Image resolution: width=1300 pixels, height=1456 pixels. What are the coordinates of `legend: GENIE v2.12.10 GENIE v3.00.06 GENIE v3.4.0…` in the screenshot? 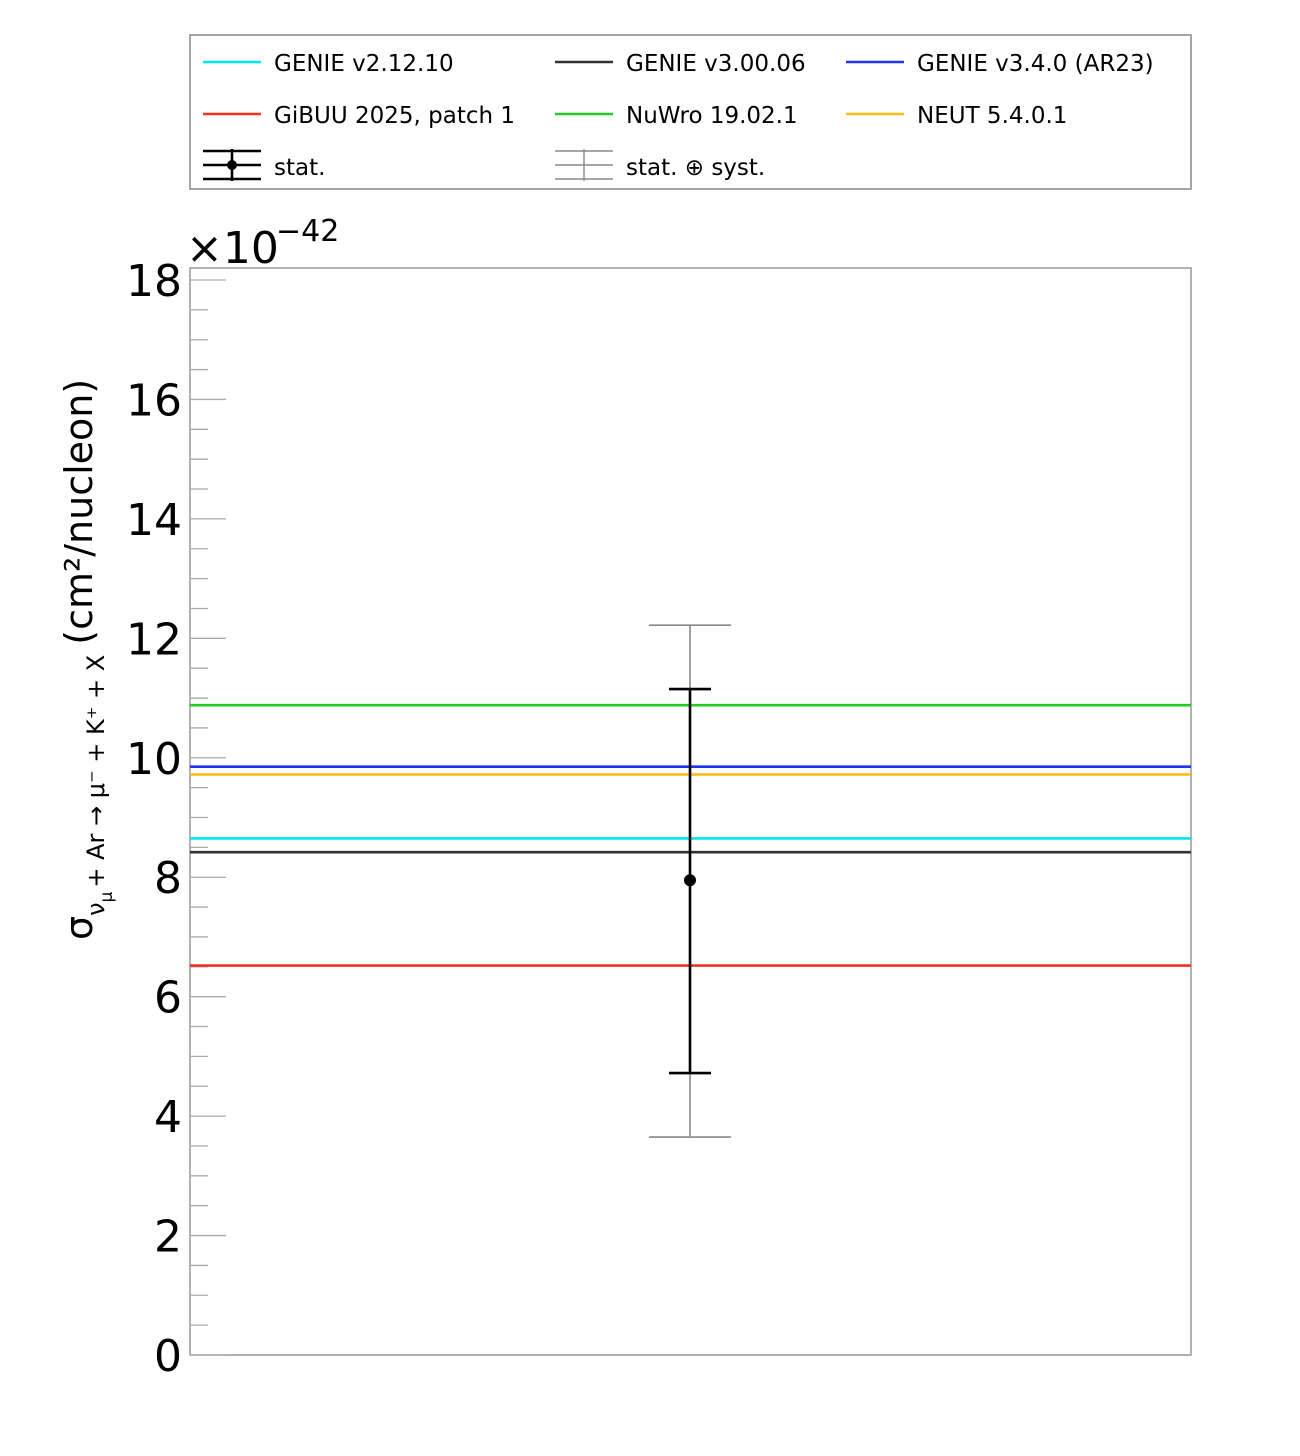 It's located at (690, 112).